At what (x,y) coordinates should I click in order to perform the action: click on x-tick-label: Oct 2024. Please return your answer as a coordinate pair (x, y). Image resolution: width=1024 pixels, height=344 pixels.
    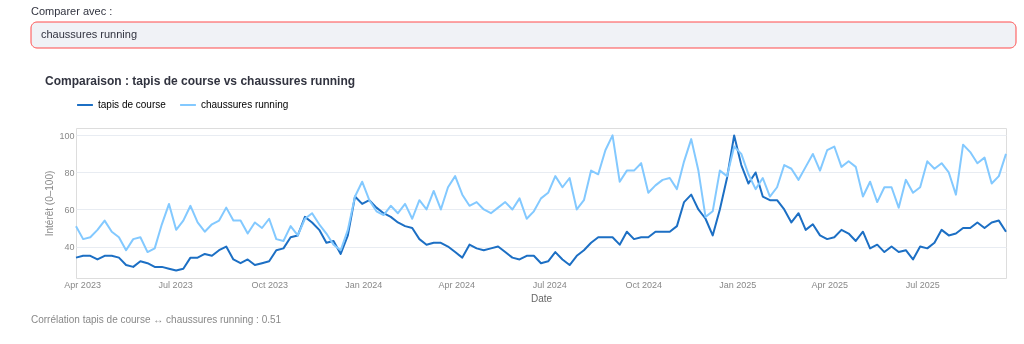
    Looking at the image, I should click on (643, 284).